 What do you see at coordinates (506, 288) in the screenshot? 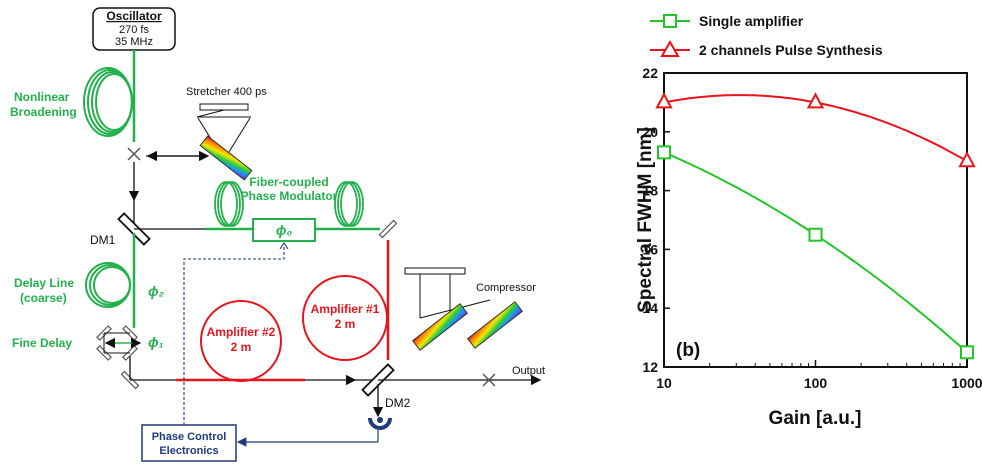
I see `compressor-label: Compressor` at bounding box center [506, 288].